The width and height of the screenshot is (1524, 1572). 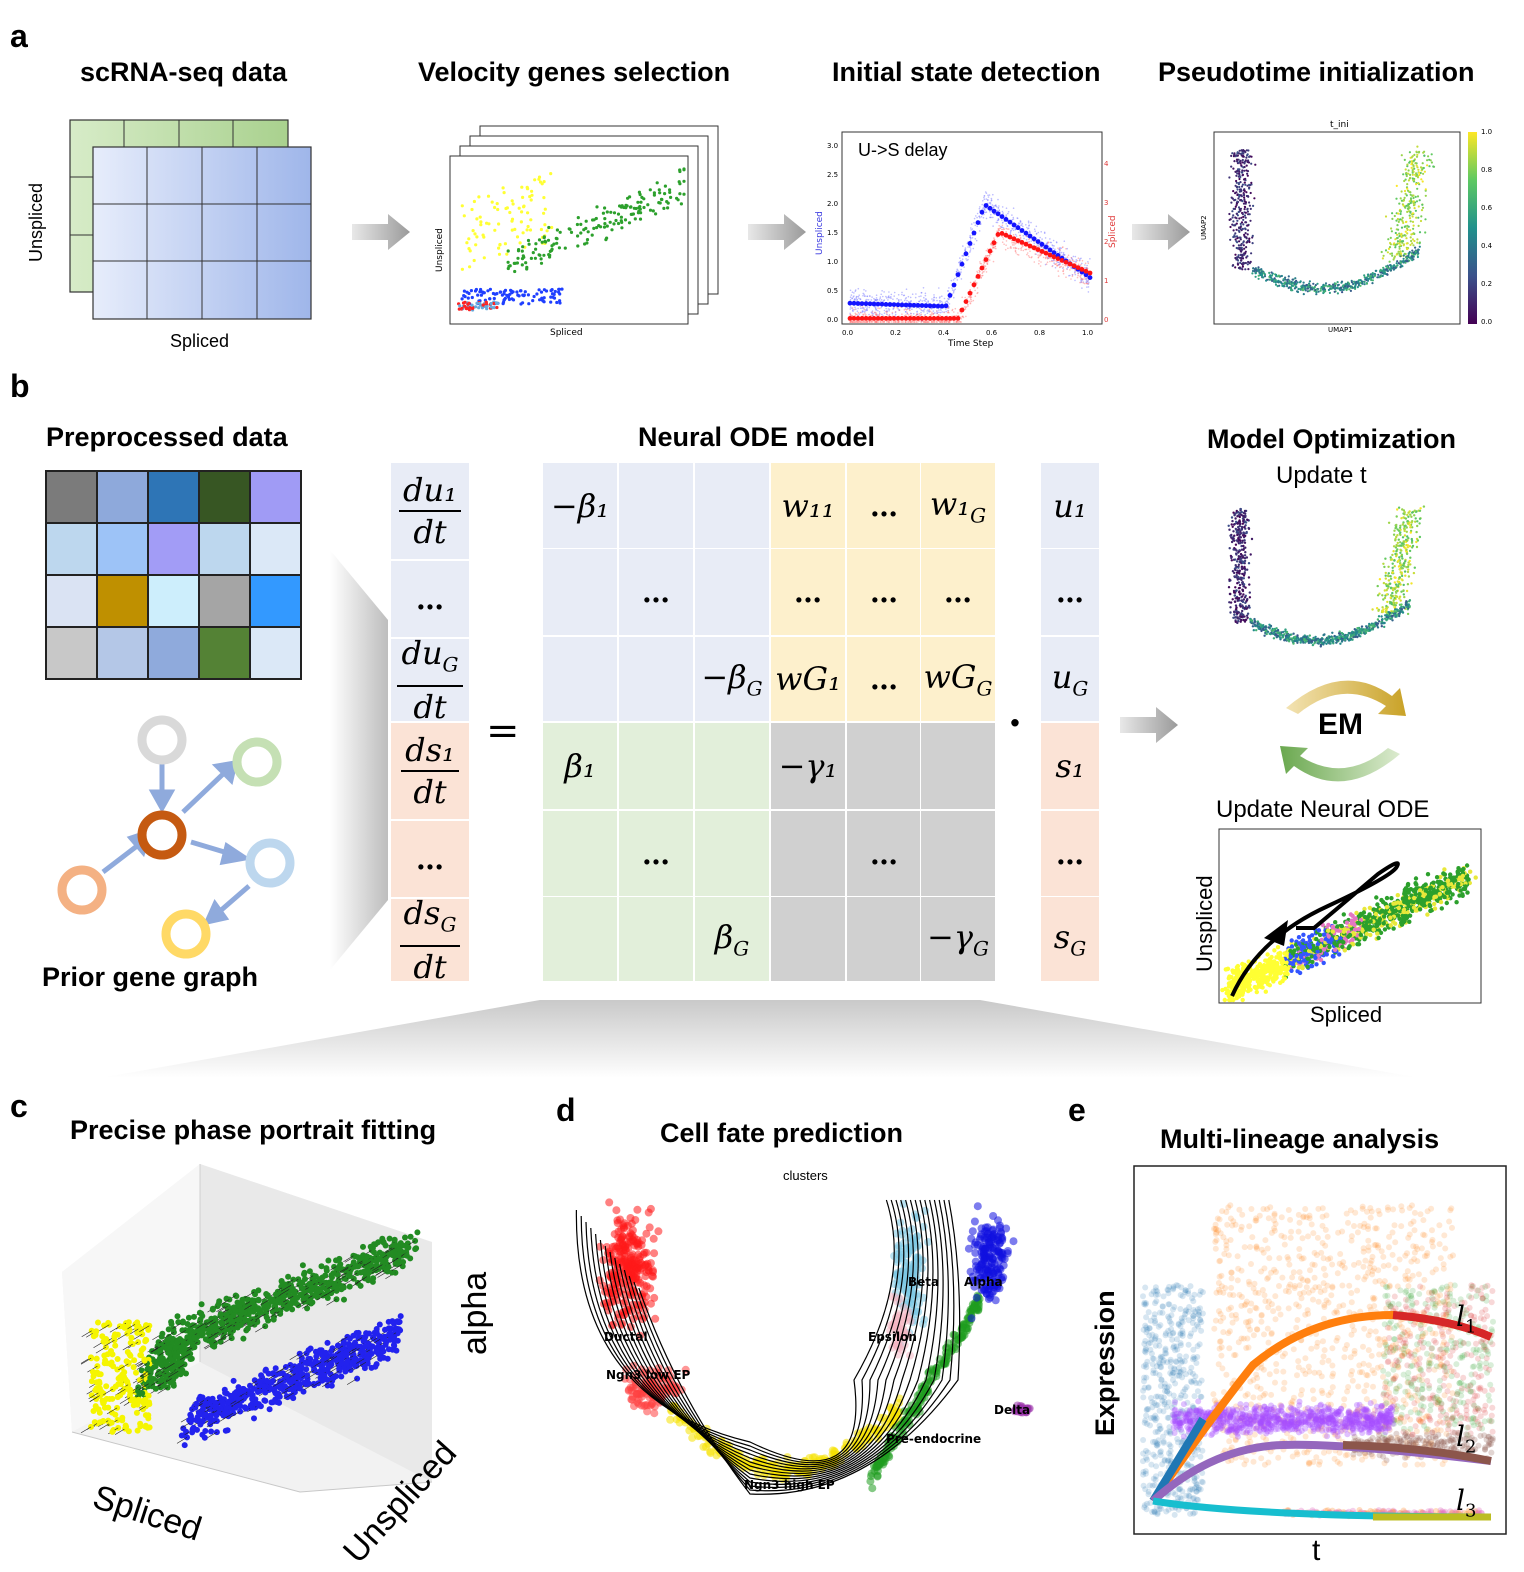 I want to click on cluster-label: Delta, so click(x=1012, y=1410).